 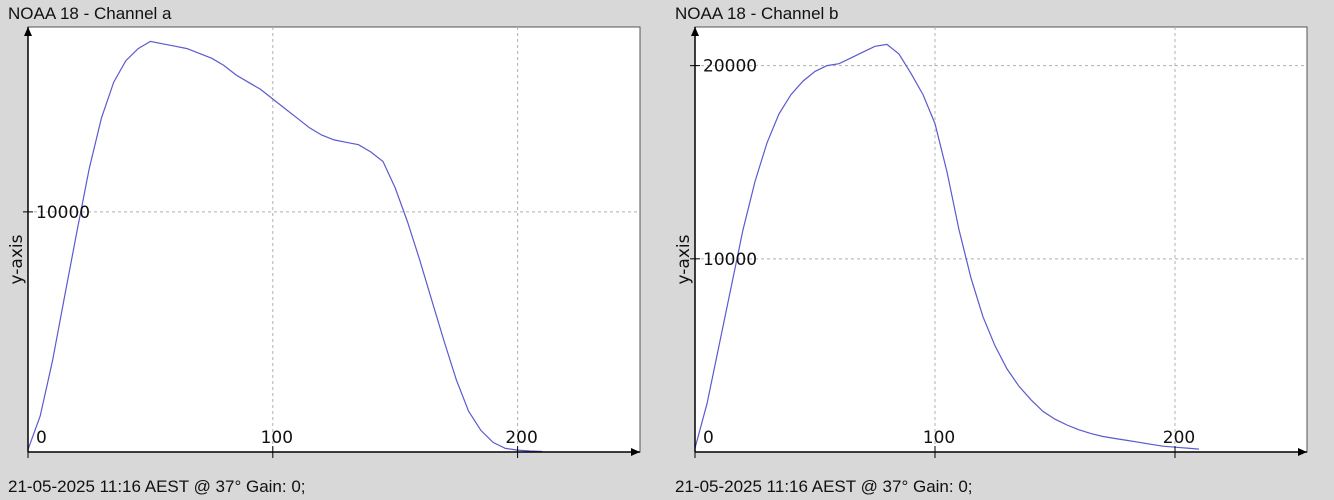 What do you see at coordinates (757, 13) in the screenshot?
I see `panel-title: NOAA 18 - Channel b` at bounding box center [757, 13].